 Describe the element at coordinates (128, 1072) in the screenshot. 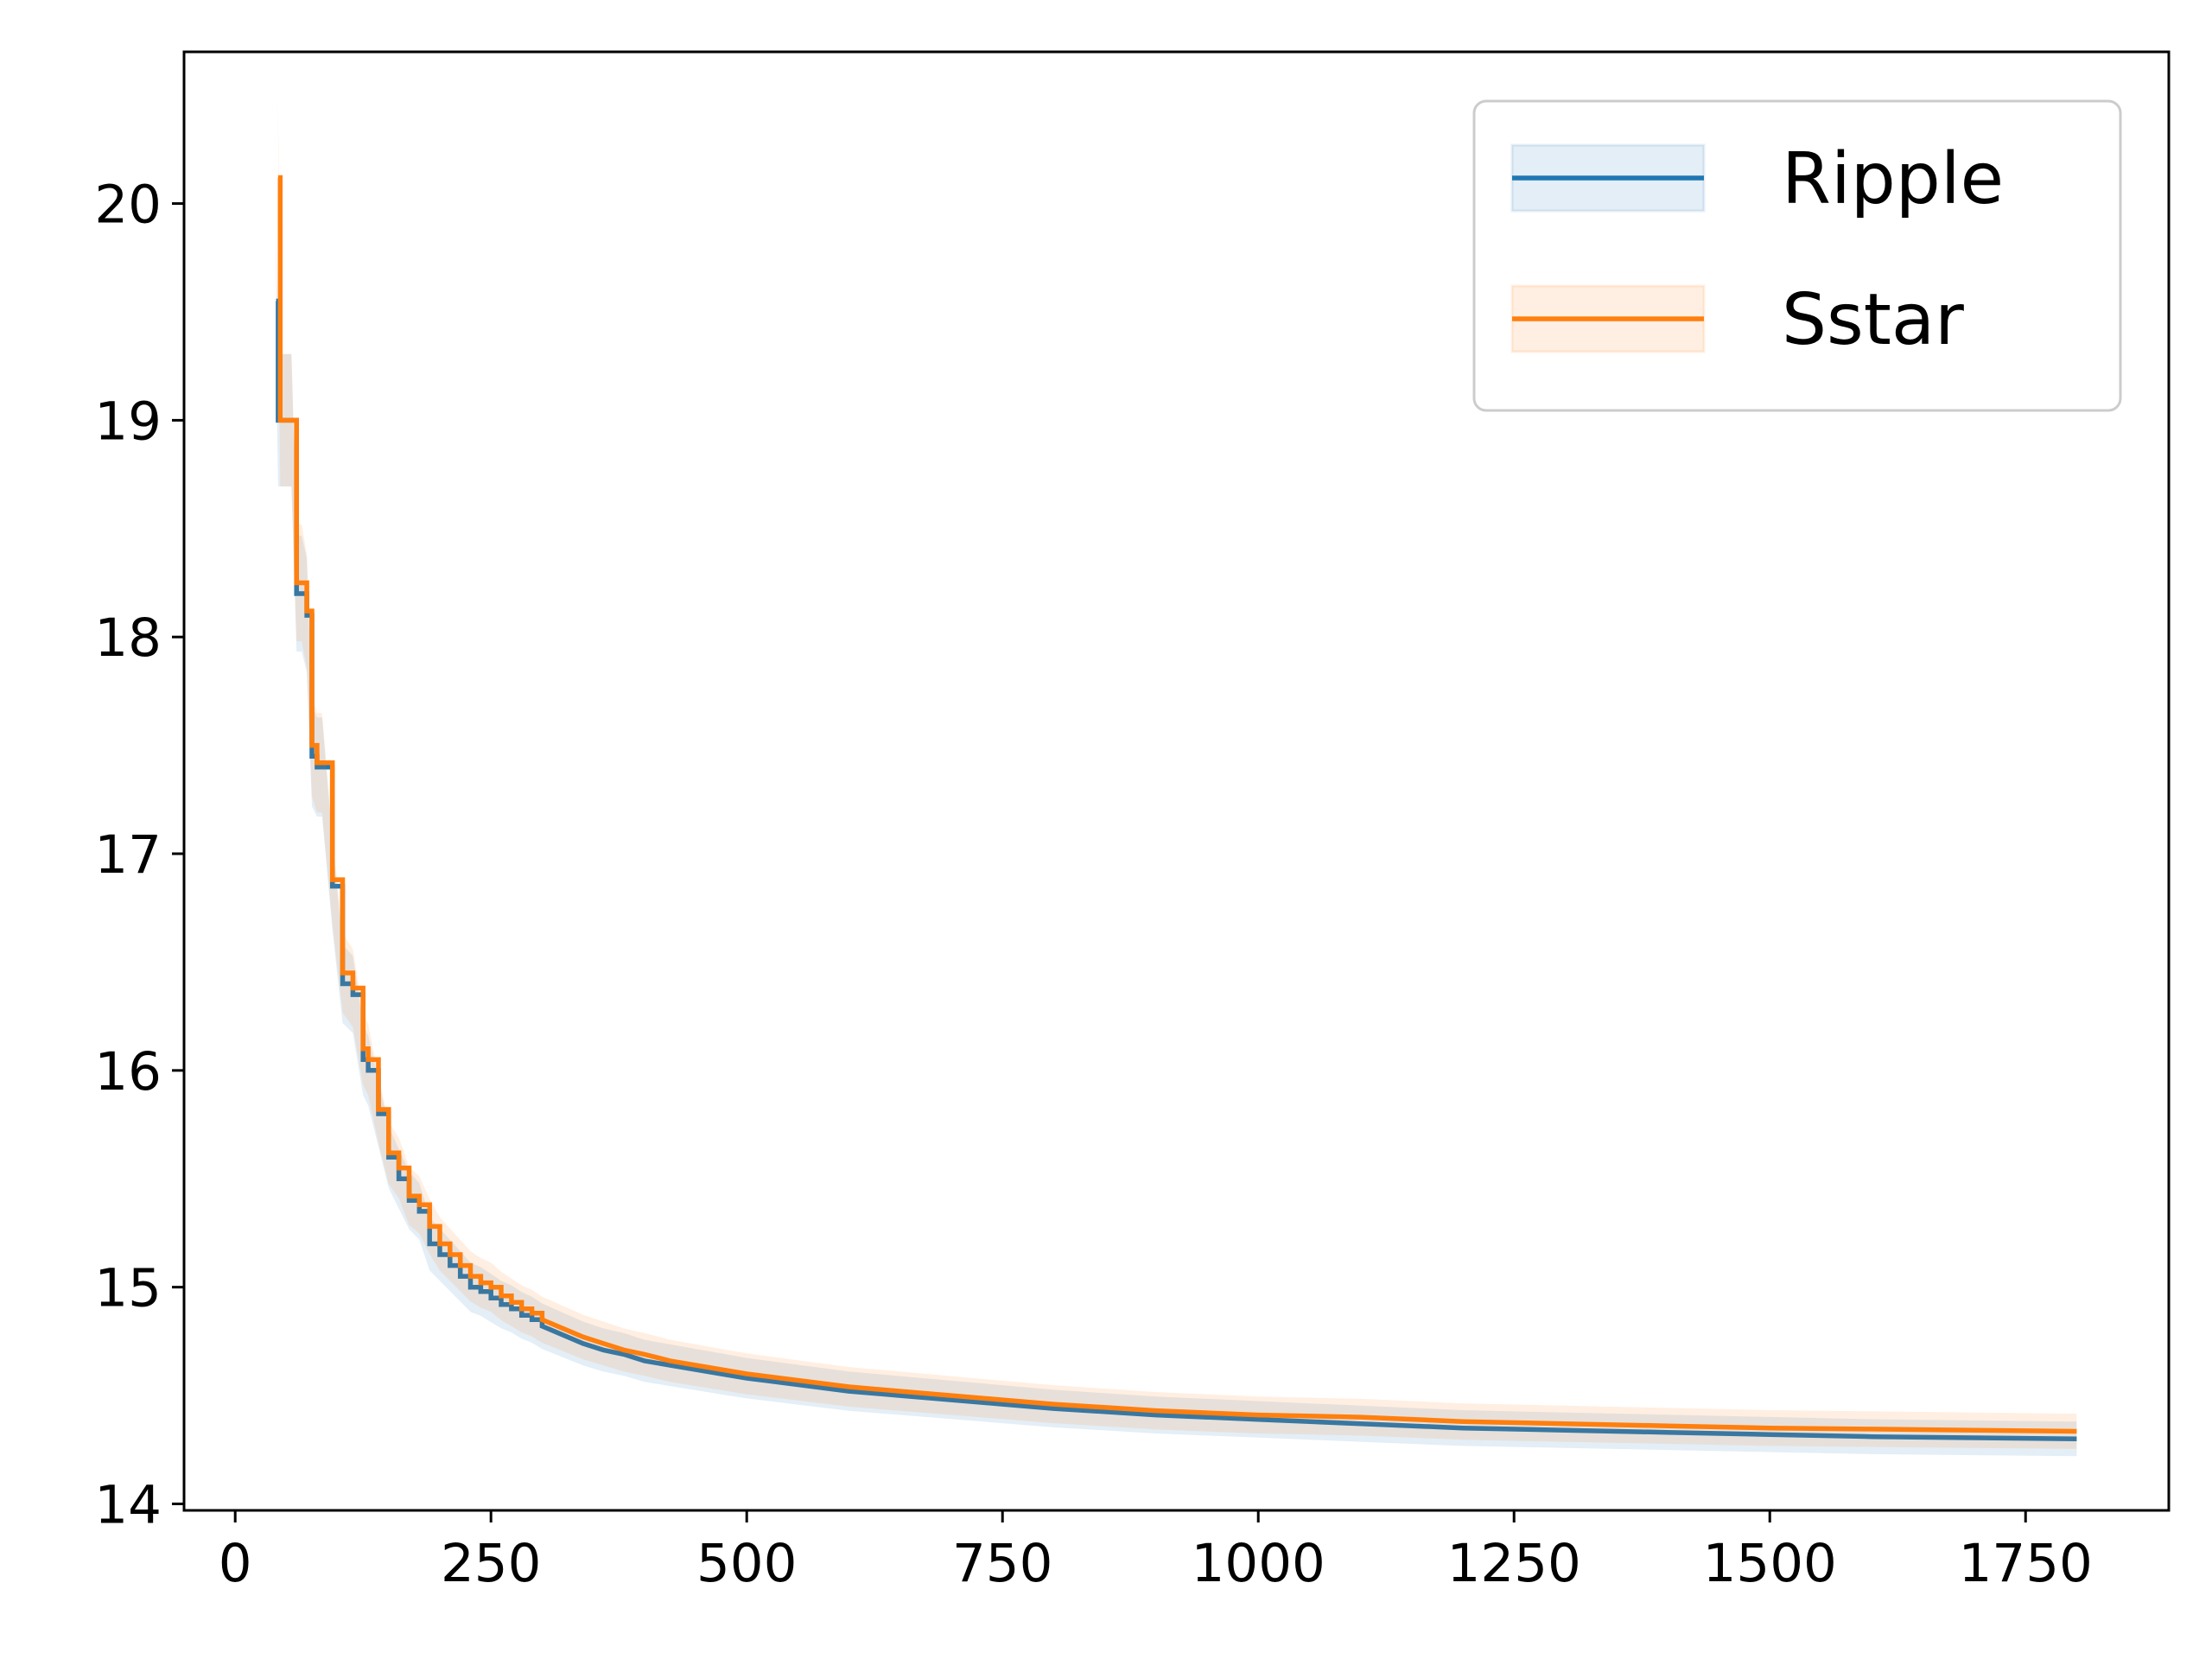

I see `y-tick-label: 16` at that location.